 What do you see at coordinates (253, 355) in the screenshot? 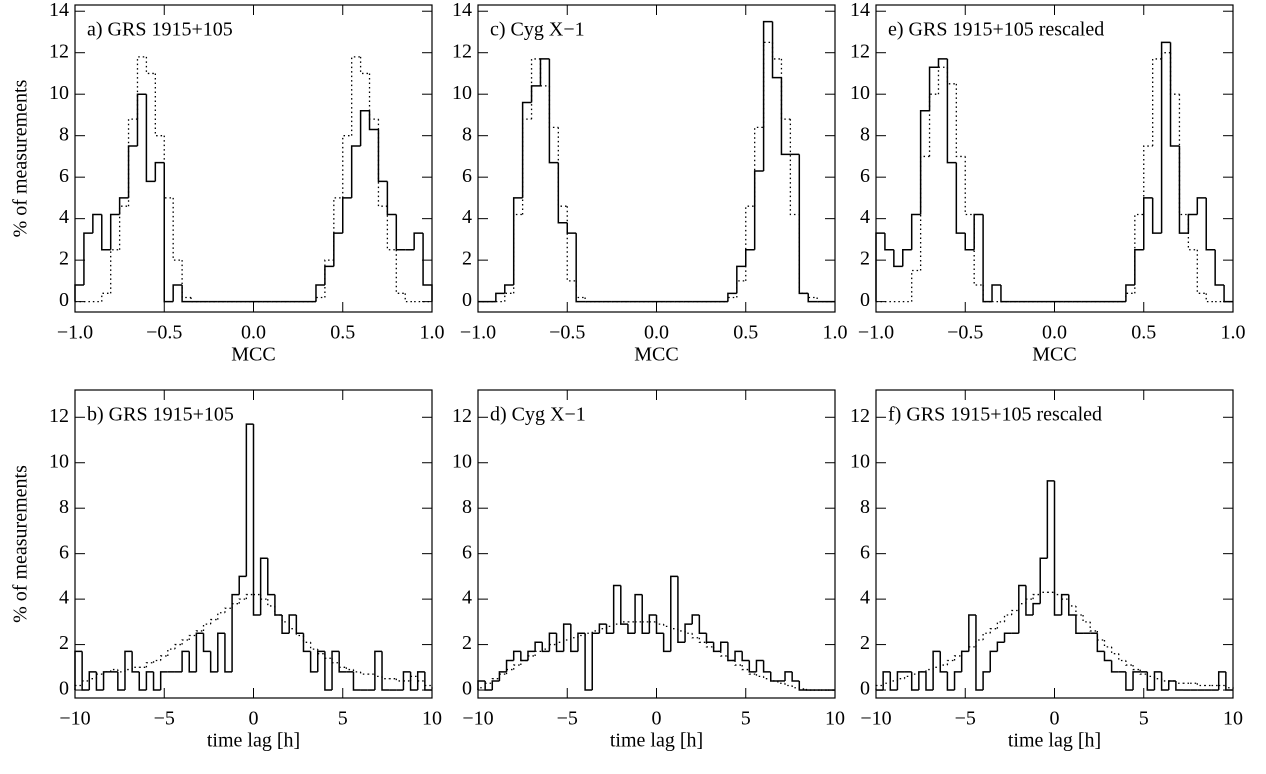
I see `x-axis-label: MCC` at bounding box center [253, 355].